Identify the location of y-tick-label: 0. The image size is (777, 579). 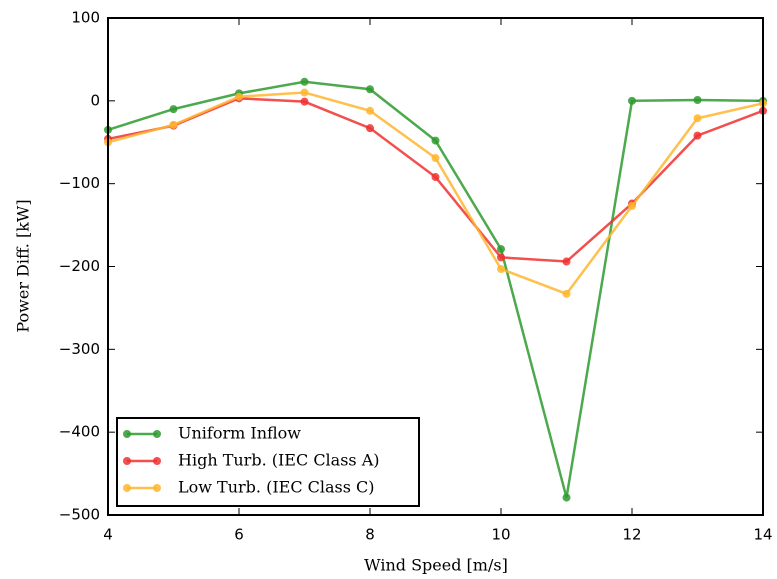
(95, 100).